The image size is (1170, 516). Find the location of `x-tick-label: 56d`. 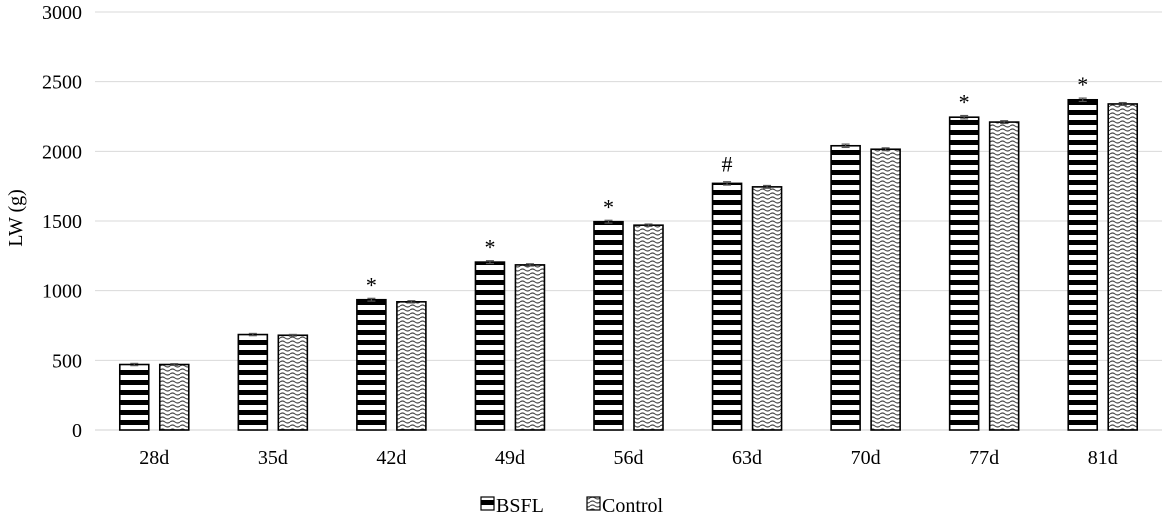

x-tick-label: 56d is located at coordinates (629, 458).